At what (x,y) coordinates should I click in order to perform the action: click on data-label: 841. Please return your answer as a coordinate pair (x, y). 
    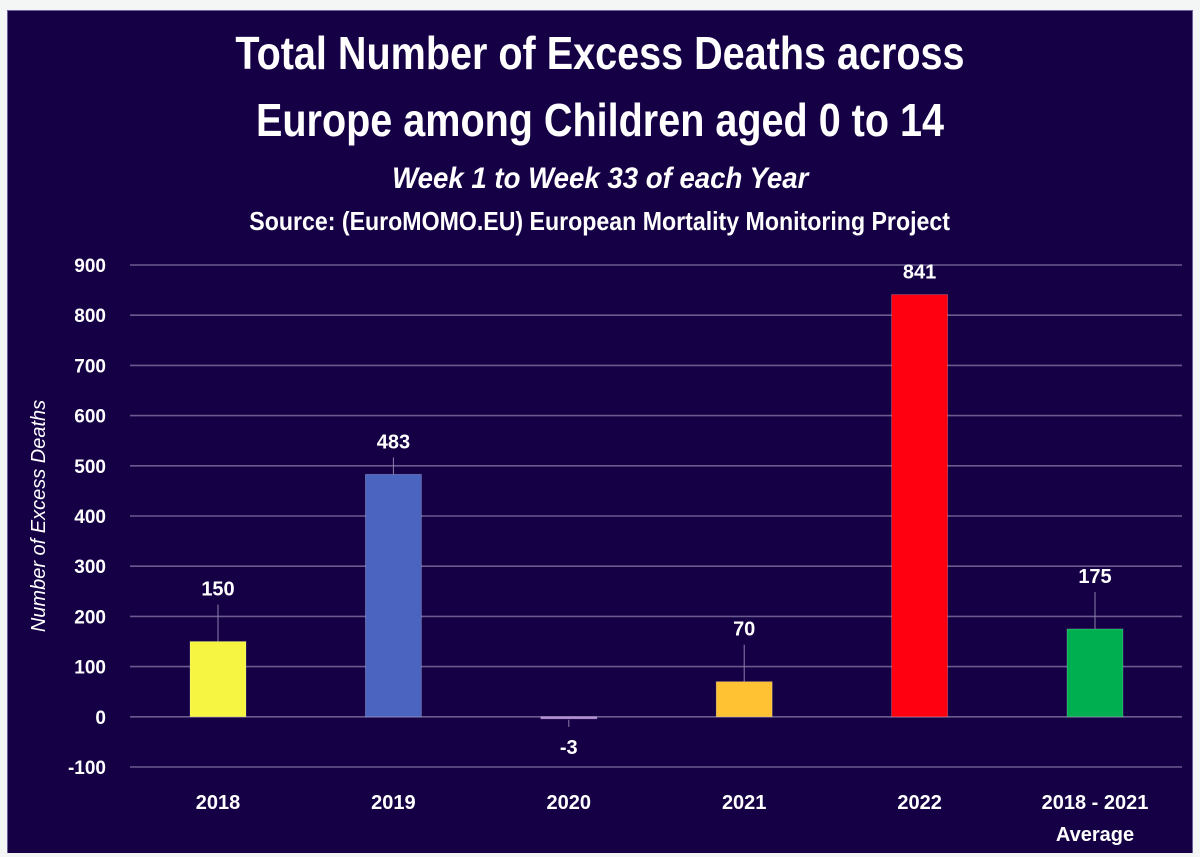
    Looking at the image, I should click on (919, 273).